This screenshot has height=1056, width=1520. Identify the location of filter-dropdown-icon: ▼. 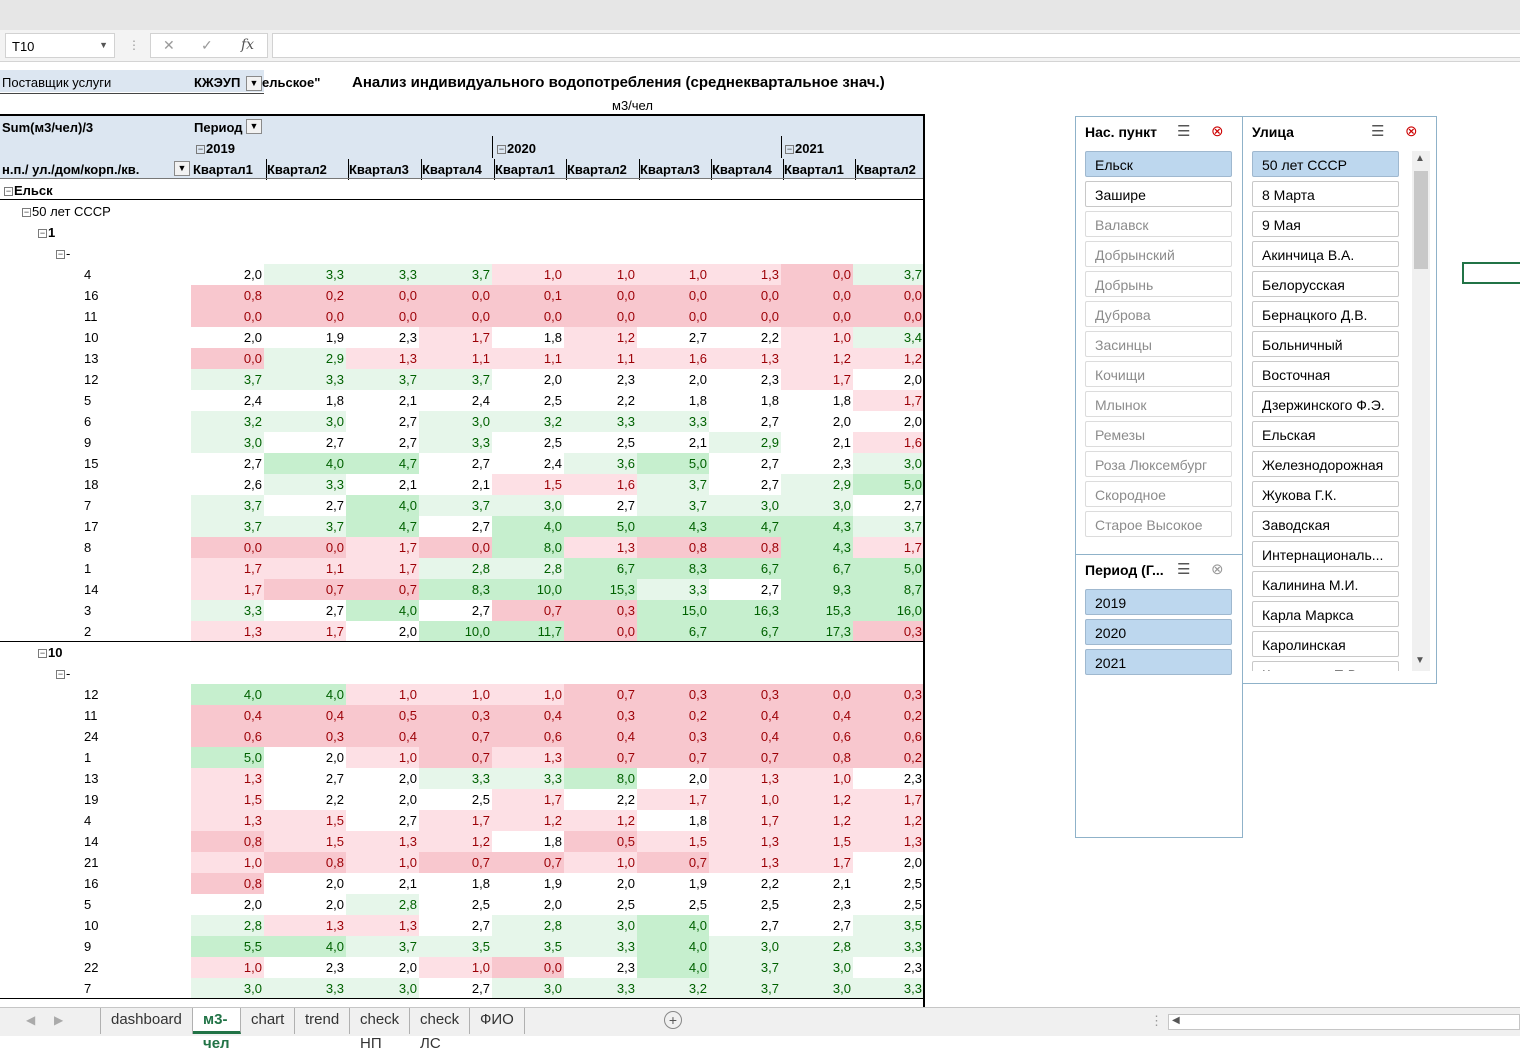
(254, 83).